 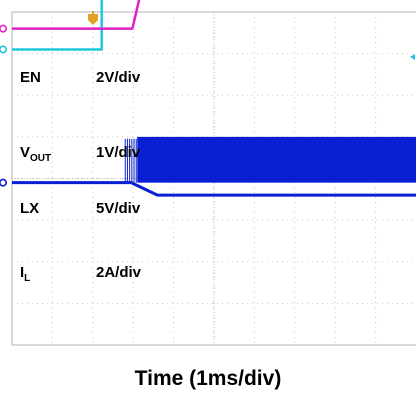 I want to click on channel-marker-vout, so click(x=3, y=28).